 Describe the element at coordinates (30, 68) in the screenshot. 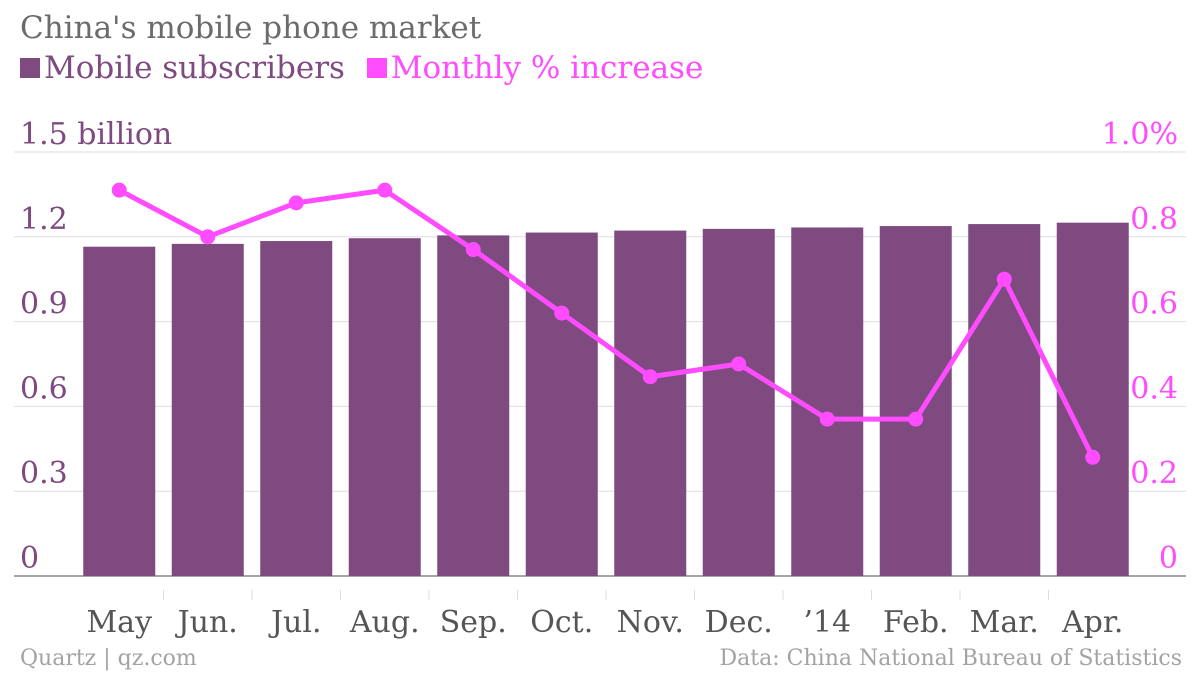

I see `legend-swatch-subscribers` at that location.